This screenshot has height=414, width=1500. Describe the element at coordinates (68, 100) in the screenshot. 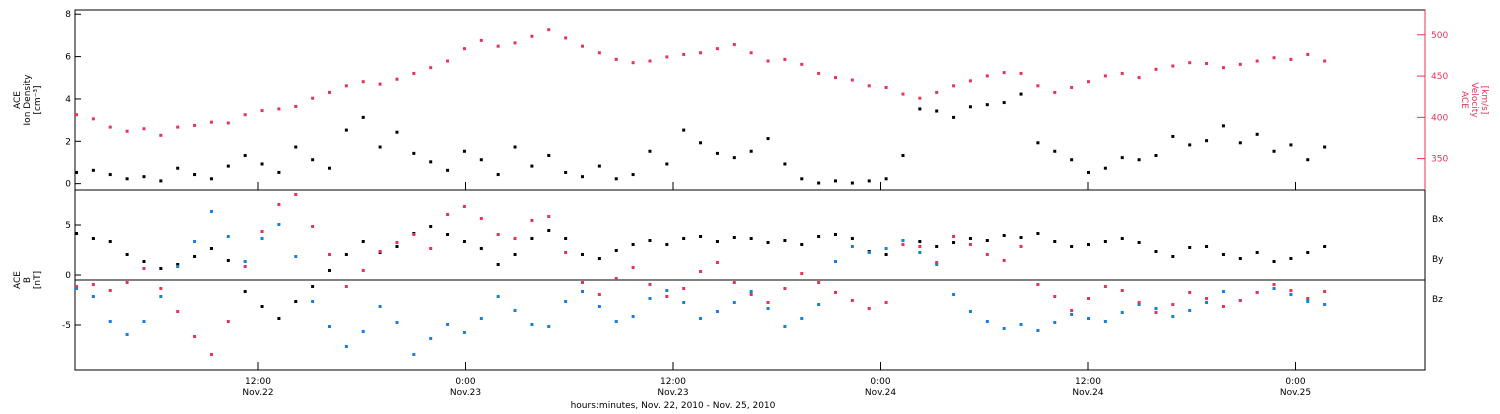

I see `top-left-ytick-label: 4` at that location.